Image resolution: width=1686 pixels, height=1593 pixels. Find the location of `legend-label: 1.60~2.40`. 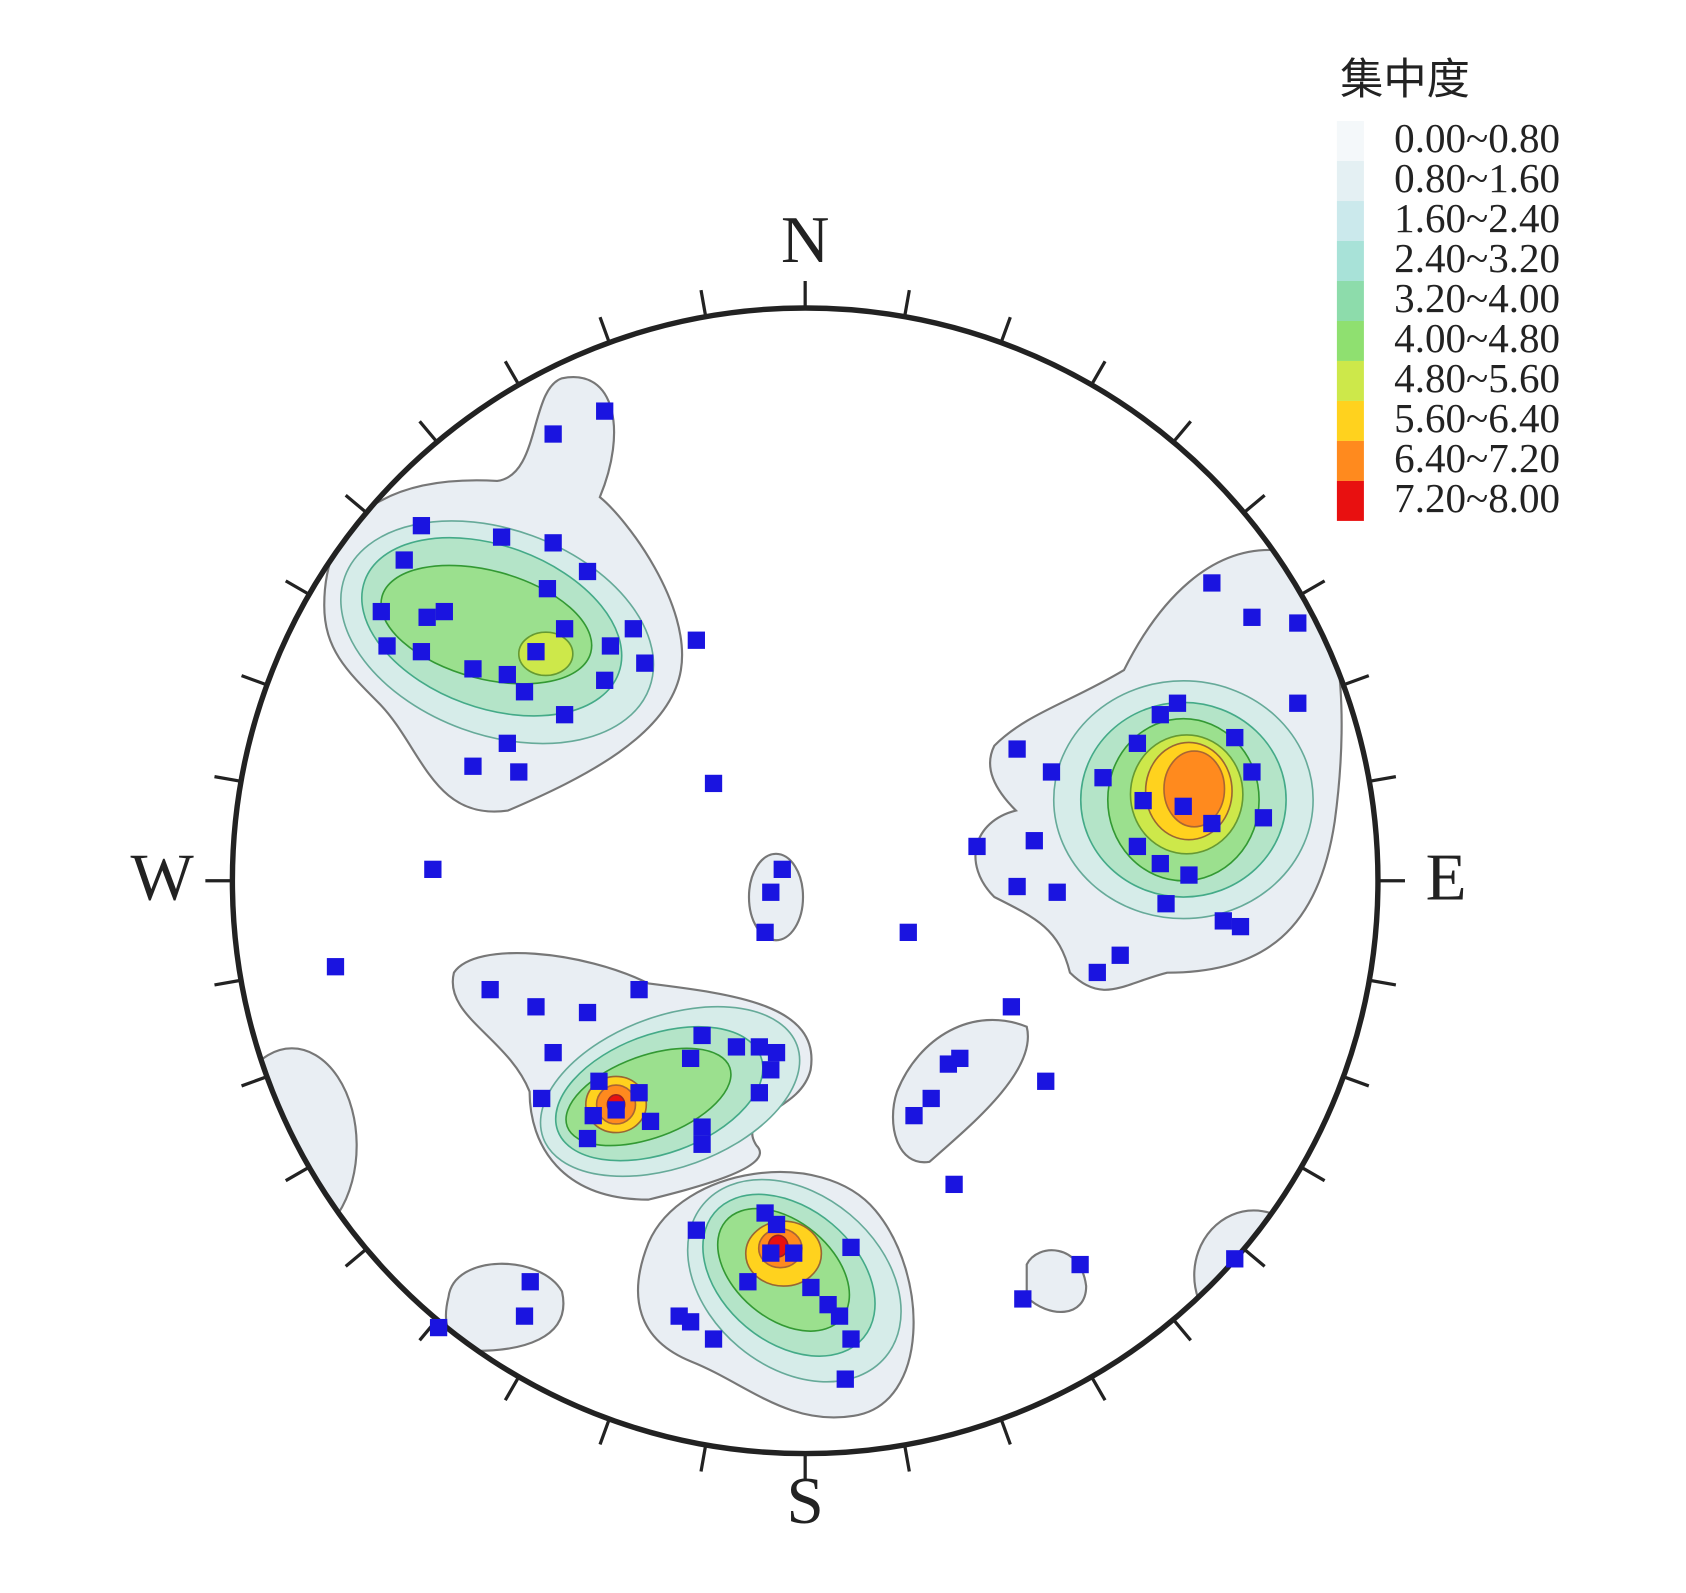

legend-label: 1.60~2.40 is located at coordinates (1477, 218).